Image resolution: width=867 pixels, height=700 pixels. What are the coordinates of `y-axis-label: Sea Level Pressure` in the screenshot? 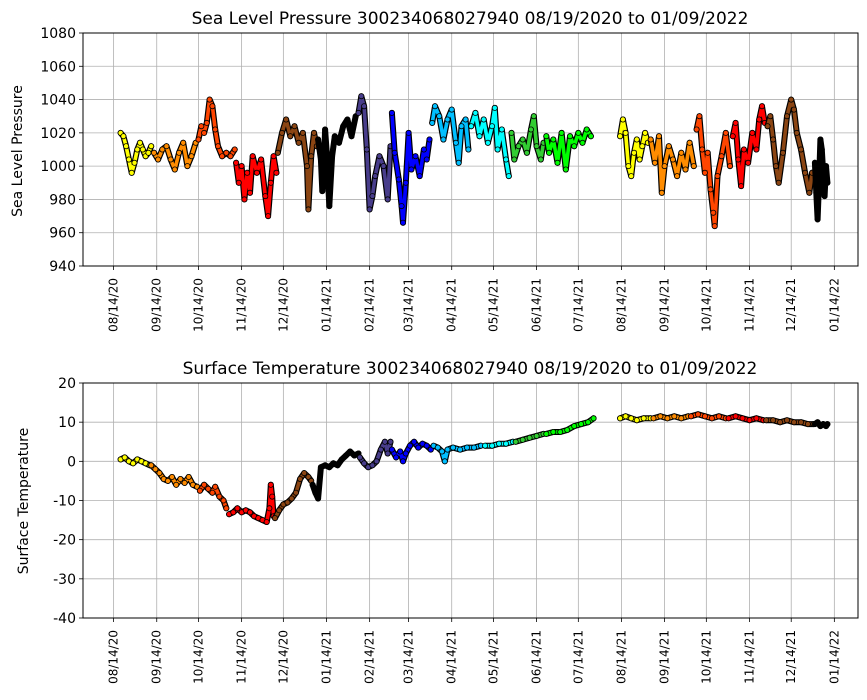 It's located at (18, 151).